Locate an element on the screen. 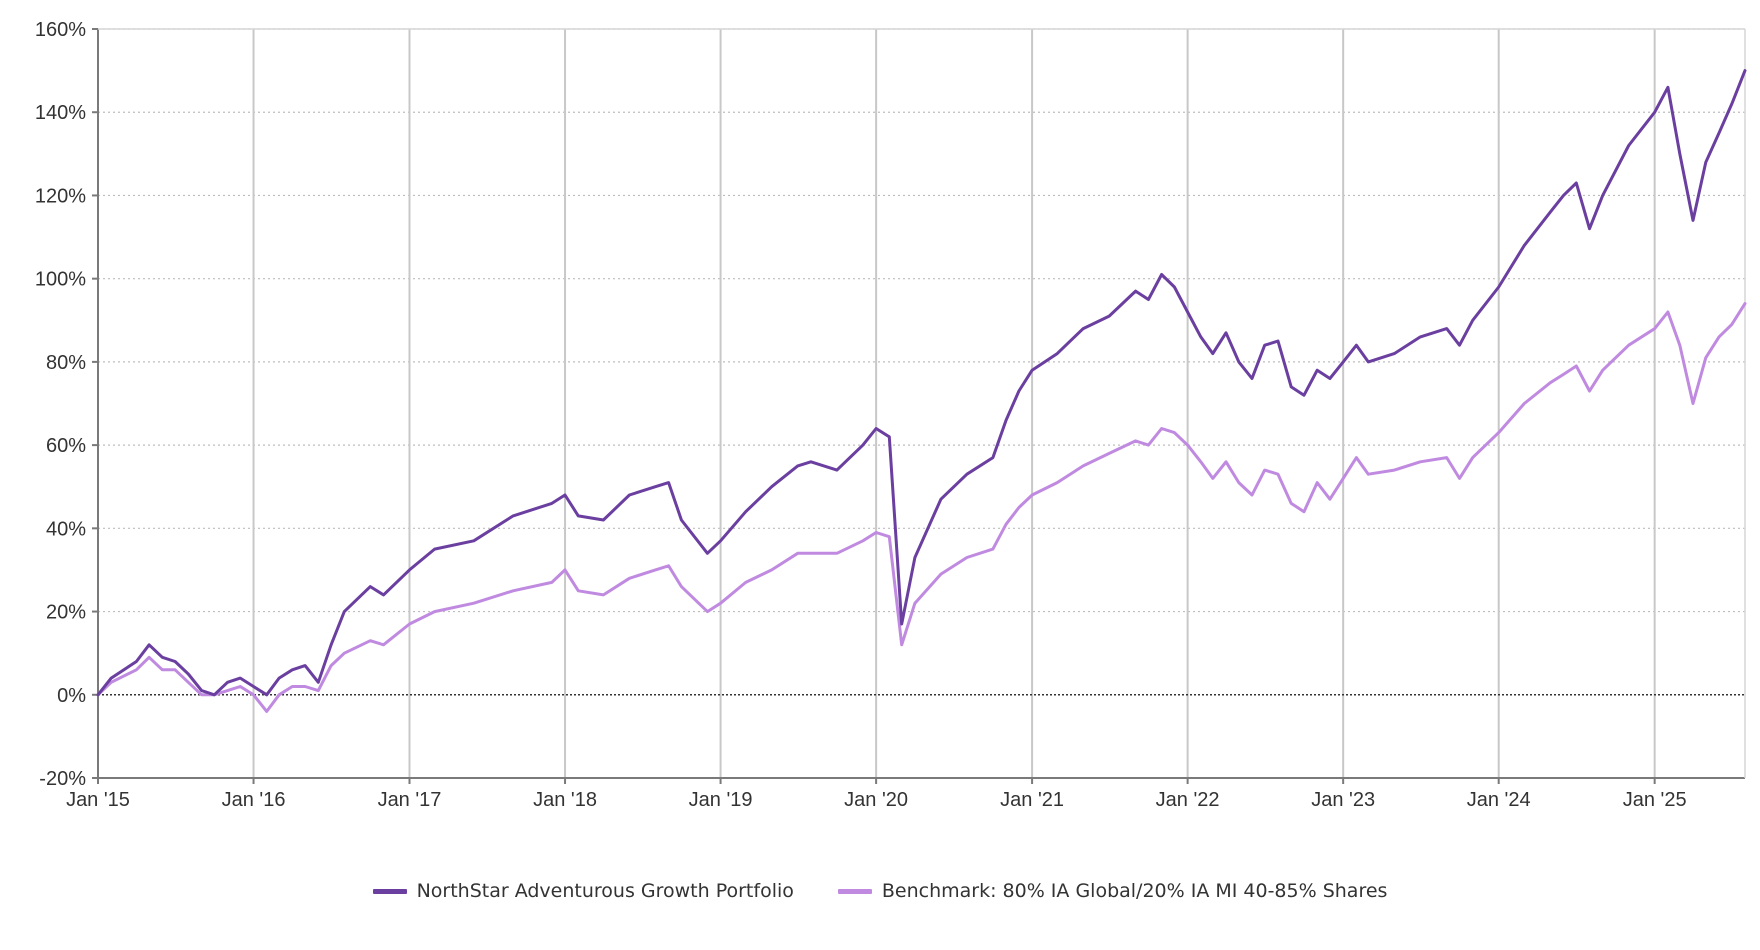 The height and width of the screenshot is (950, 1760). x-tick-label: Jan '15 is located at coordinates (98, 800).